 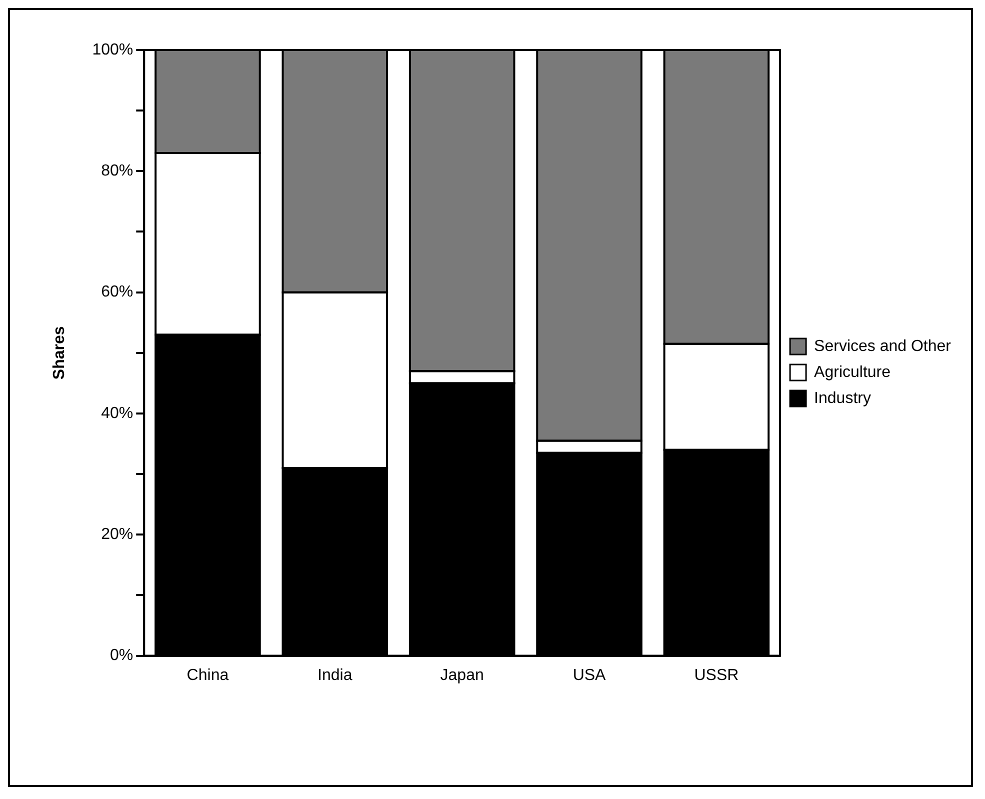 What do you see at coordinates (335, 675) in the screenshot?
I see `x-tick-label: India` at bounding box center [335, 675].